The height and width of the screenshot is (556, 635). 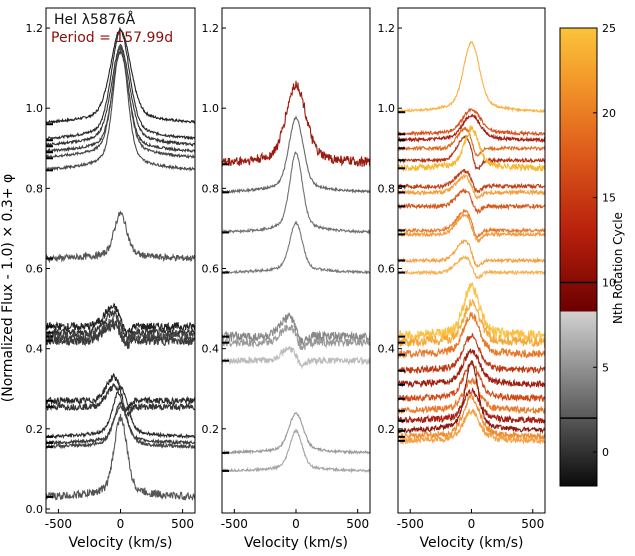 I want to click on colorbar-label: Nth Rotation Cycle, so click(x=618, y=268).